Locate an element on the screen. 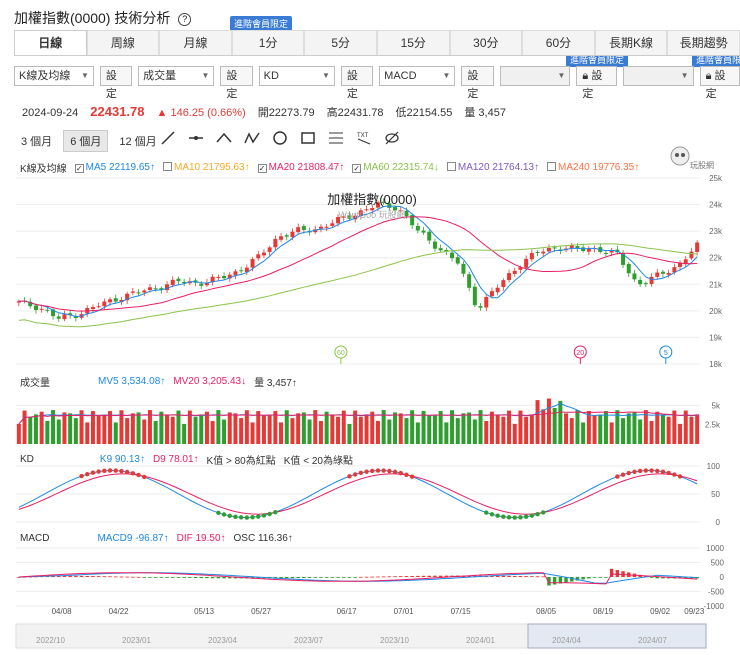 This screenshot has width=740, height=655. hline-tool-icon is located at coordinates (196, 138).